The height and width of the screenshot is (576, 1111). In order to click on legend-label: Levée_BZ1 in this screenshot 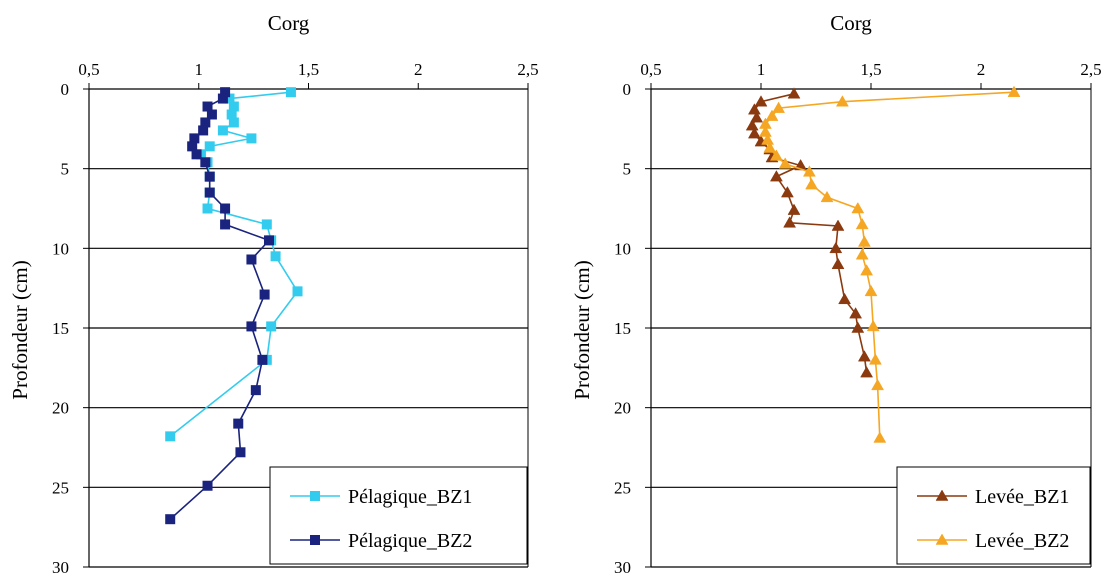, I will do `click(1022, 497)`.